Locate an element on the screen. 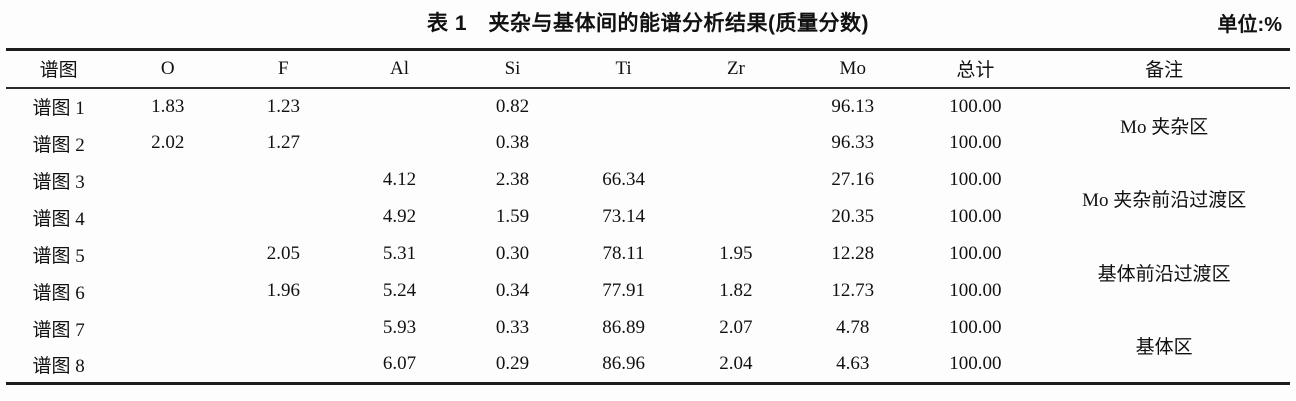 This screenshot has height=401, width=1296. header-cell: 谱图 is located at coordinates (59, 69).